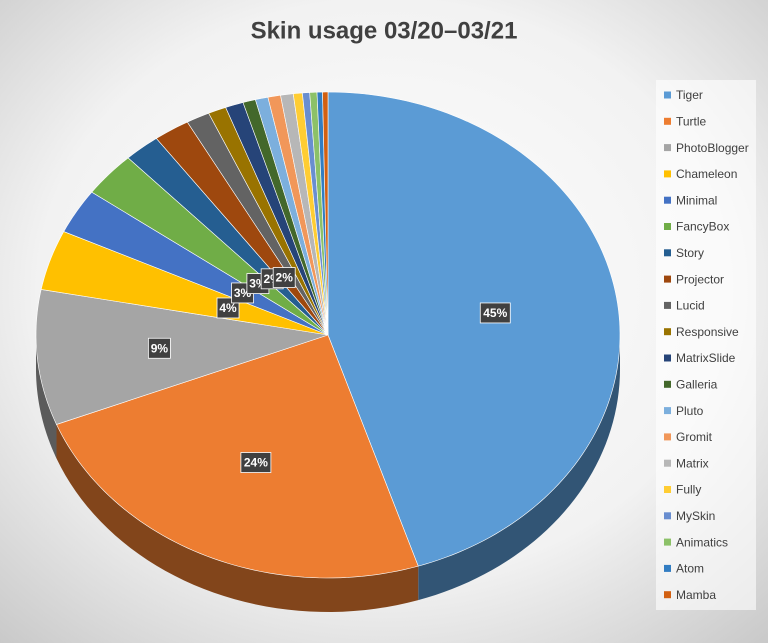 The width and height of the screenshot is (768, 643). I want to click on data-label: 2%, so click(285, 278).